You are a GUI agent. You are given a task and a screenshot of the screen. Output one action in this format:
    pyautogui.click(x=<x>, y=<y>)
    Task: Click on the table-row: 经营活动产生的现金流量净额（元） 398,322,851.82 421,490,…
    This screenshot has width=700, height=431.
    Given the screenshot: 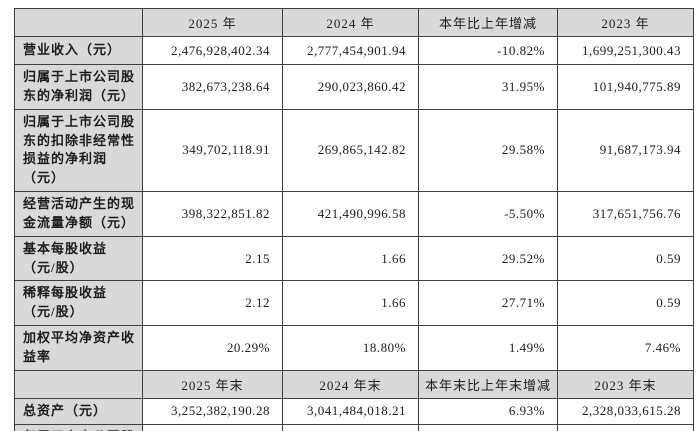 What is the action you would take?
    pyautogui.click(x=354, y=214)
    